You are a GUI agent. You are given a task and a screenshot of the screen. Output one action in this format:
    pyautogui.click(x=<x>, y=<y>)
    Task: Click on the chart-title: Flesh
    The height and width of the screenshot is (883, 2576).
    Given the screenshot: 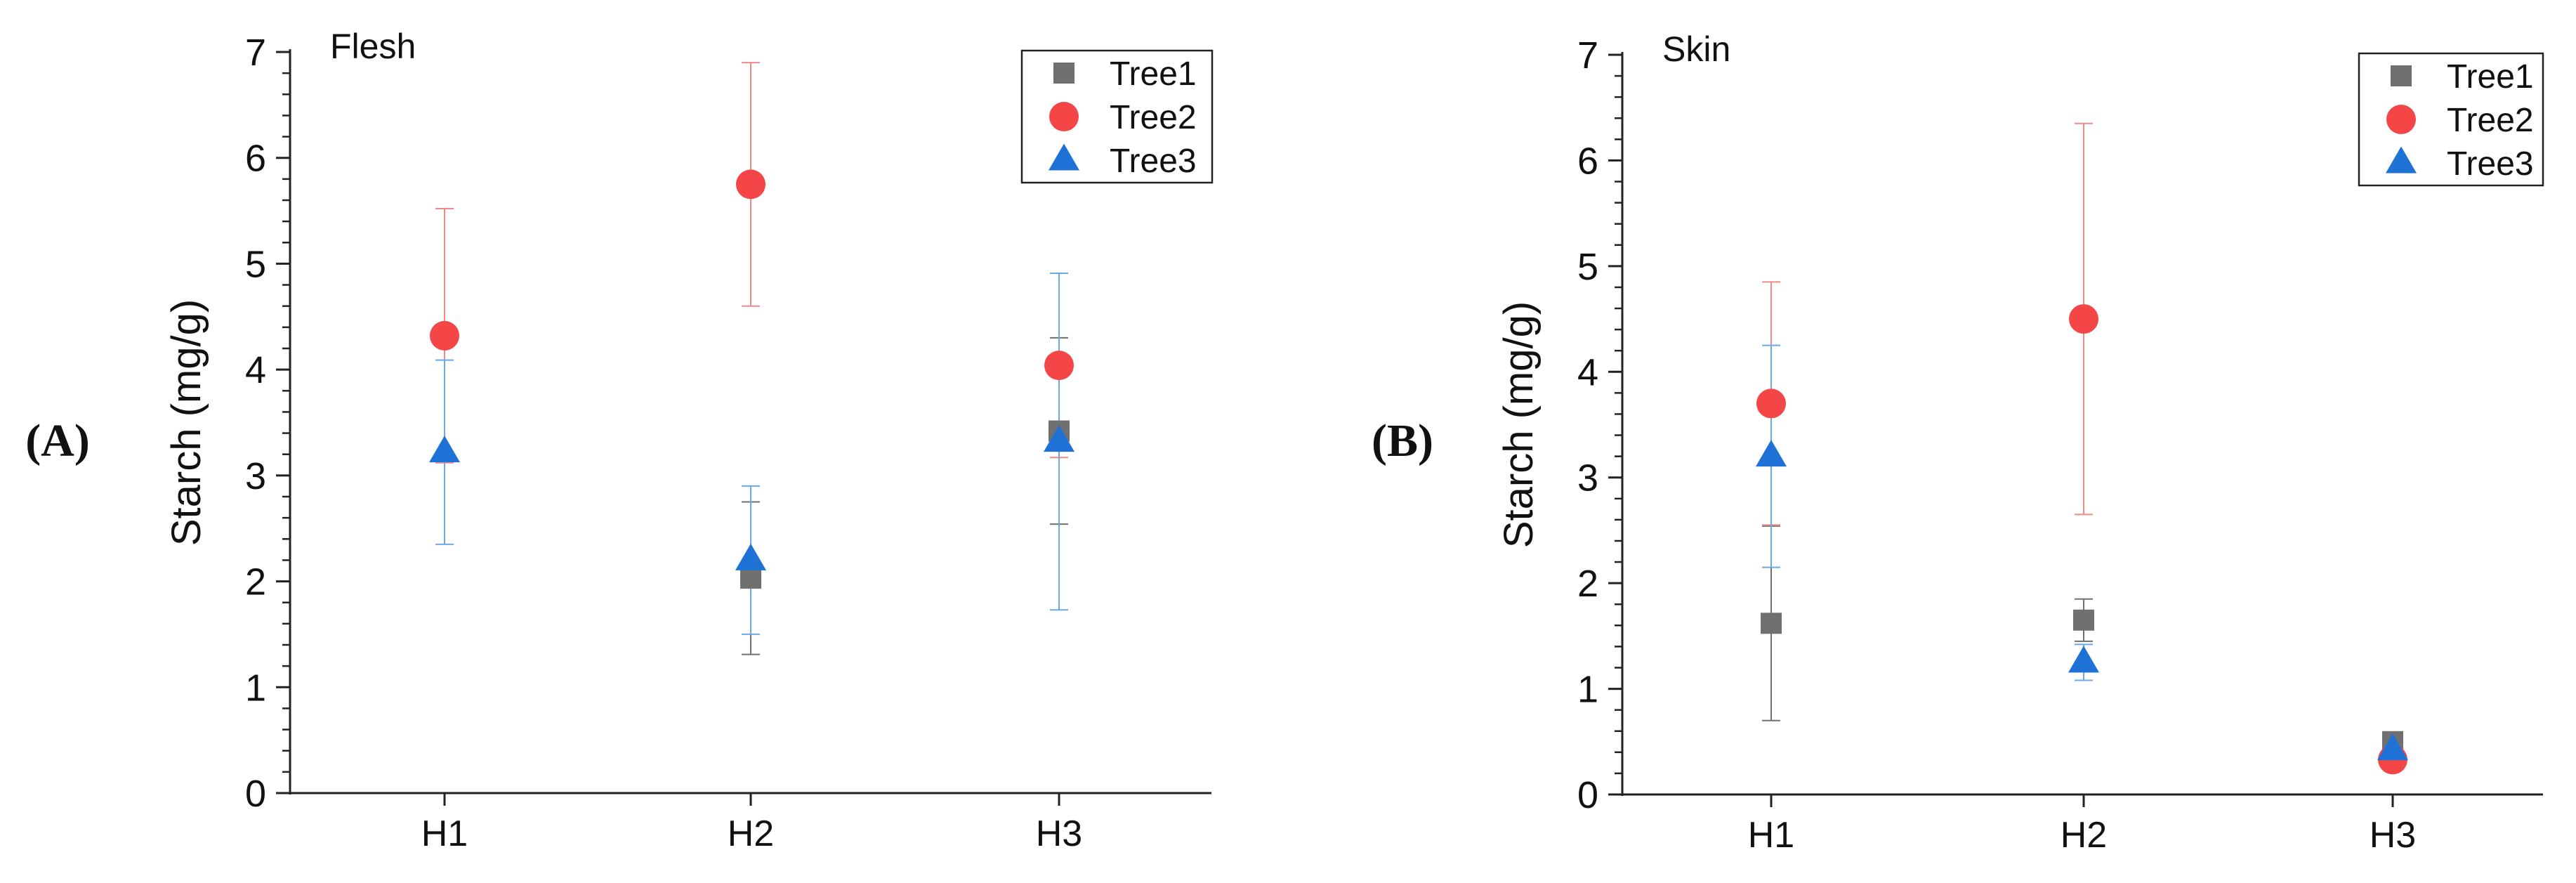 What is the action you would take?
    pyautogui.click(x=373, y=47)
    